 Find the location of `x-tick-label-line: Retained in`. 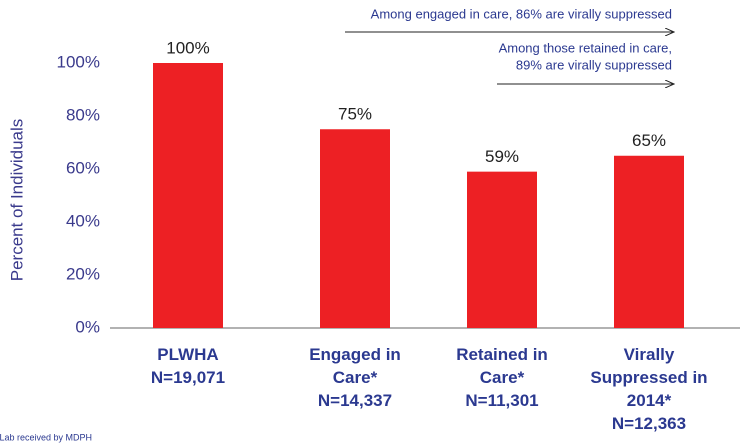

x-tick-label-line: Retained in is located at coordinates (502, 354).